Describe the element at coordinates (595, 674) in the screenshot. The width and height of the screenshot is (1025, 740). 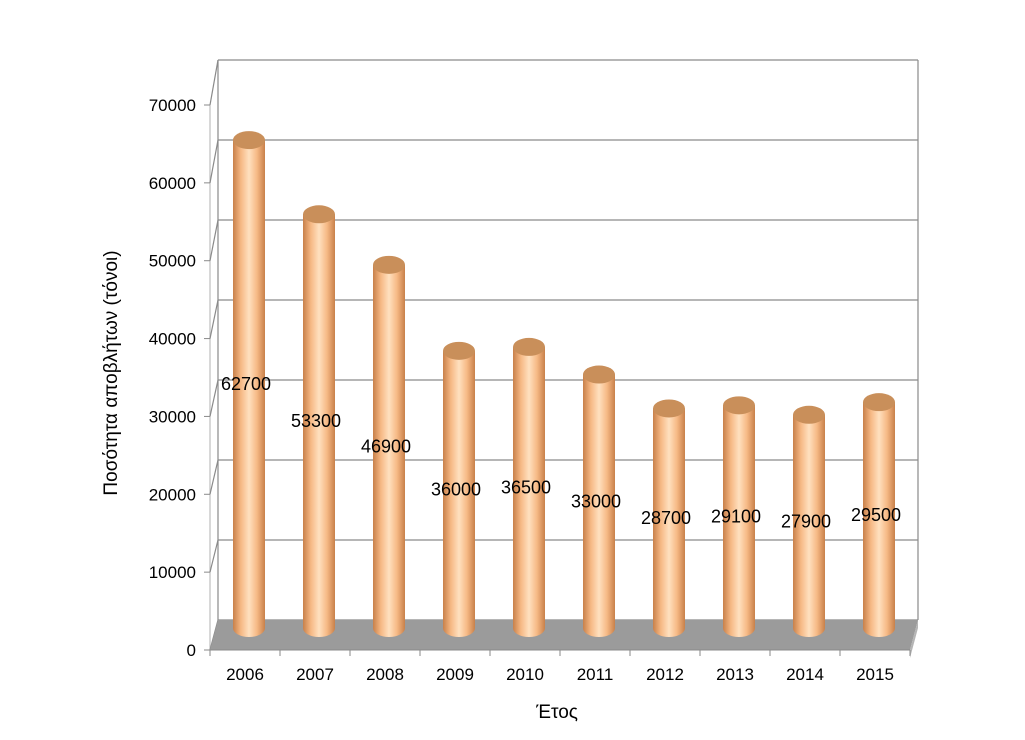
I see `x-tick-label: 2011` at that location.